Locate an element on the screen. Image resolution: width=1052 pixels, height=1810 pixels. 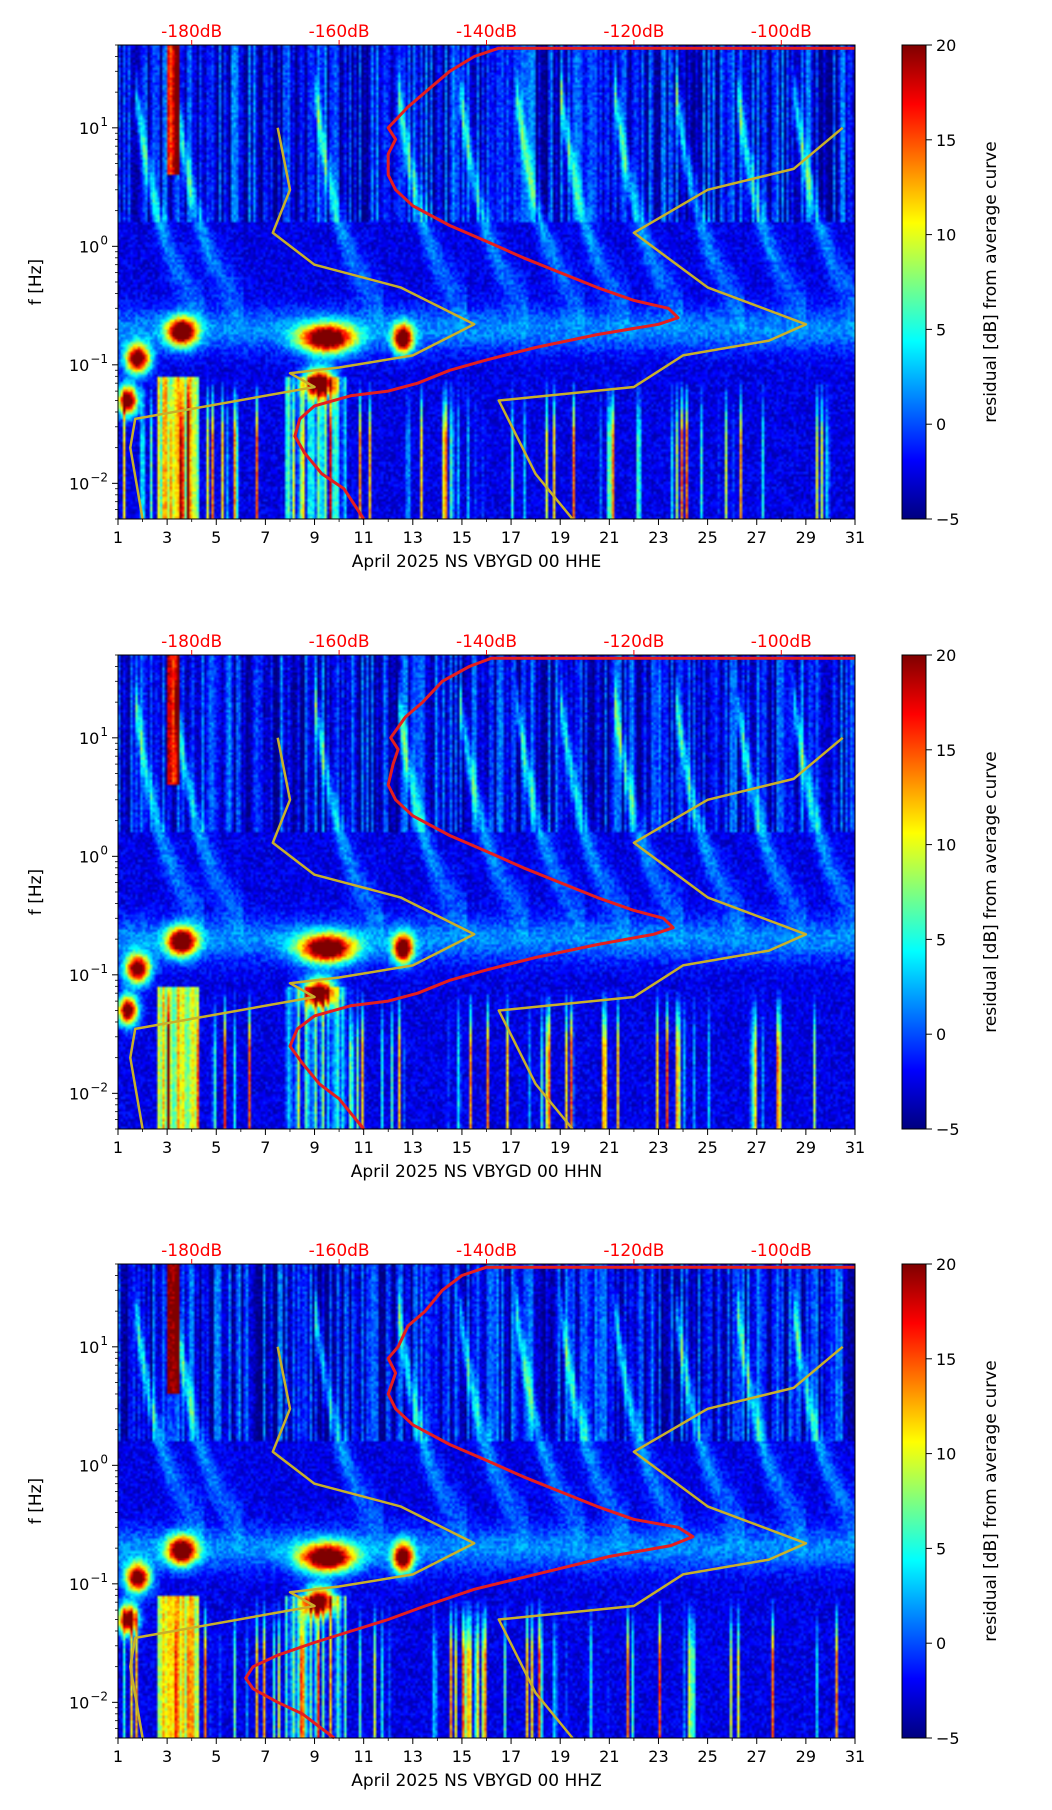
db-curve is located at coordinates (571, 893).